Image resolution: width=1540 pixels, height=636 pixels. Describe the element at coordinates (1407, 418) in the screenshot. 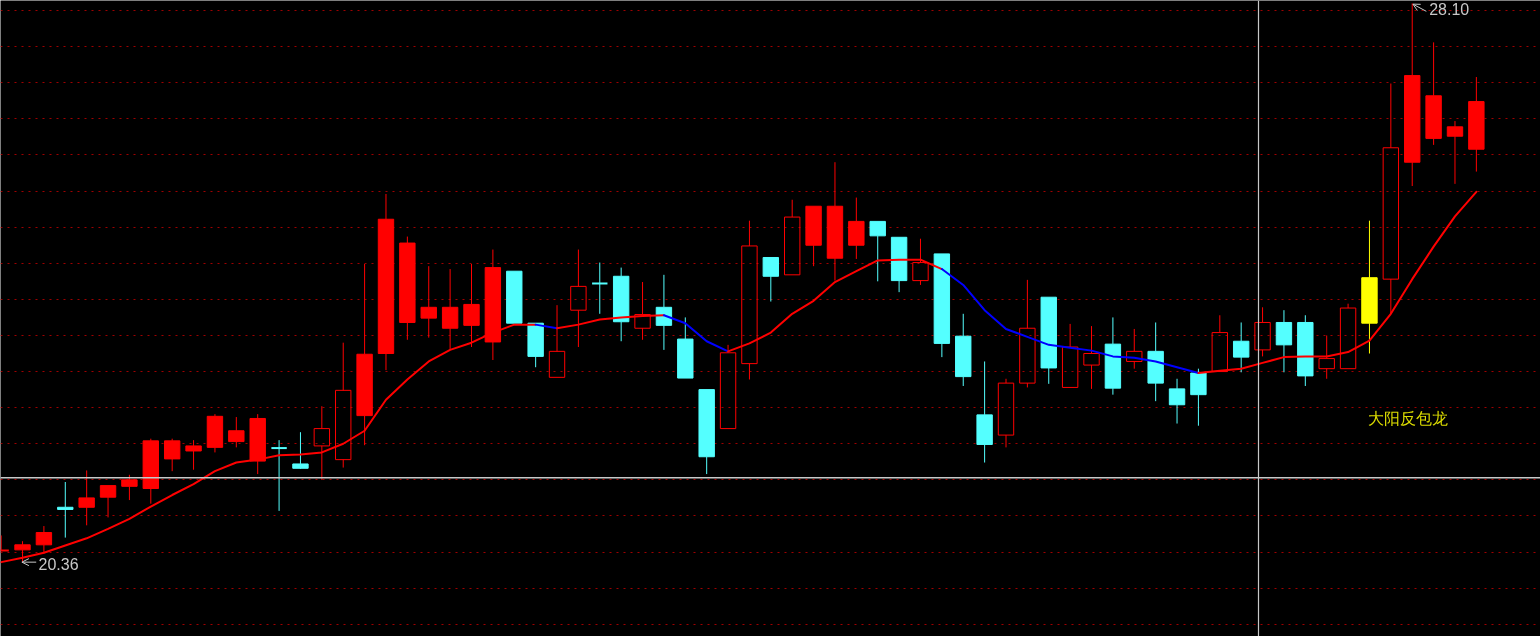

I see `annotation: 大阳反包龙` at that location.